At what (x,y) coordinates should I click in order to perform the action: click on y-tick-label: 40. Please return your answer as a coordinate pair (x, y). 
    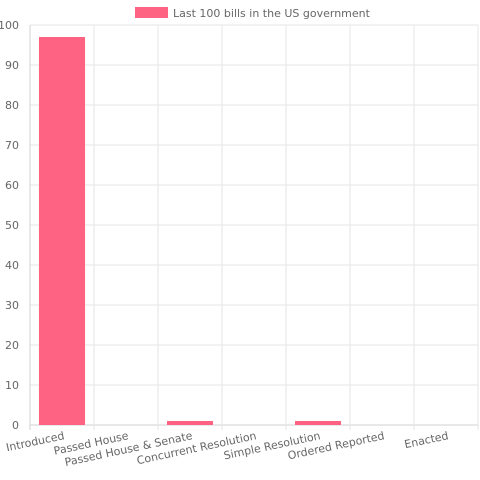
    Looking at the image, I should click on (12, 265).